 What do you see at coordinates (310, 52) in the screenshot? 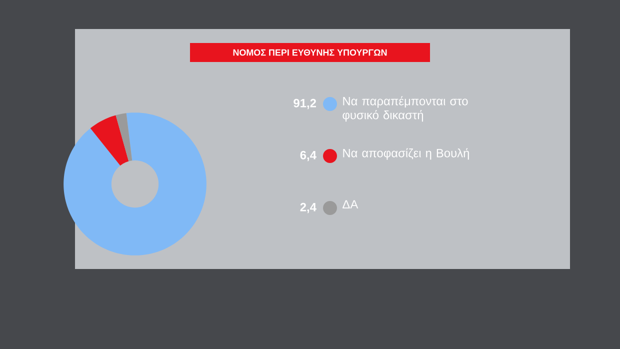
I see `chart-title: ΝΟΜΟΣ ΠΕΡΙ ΕΥΘΥΝΗΣ ΥΠΟΥΡΓΩΝ` at bounding box center [310, 52].